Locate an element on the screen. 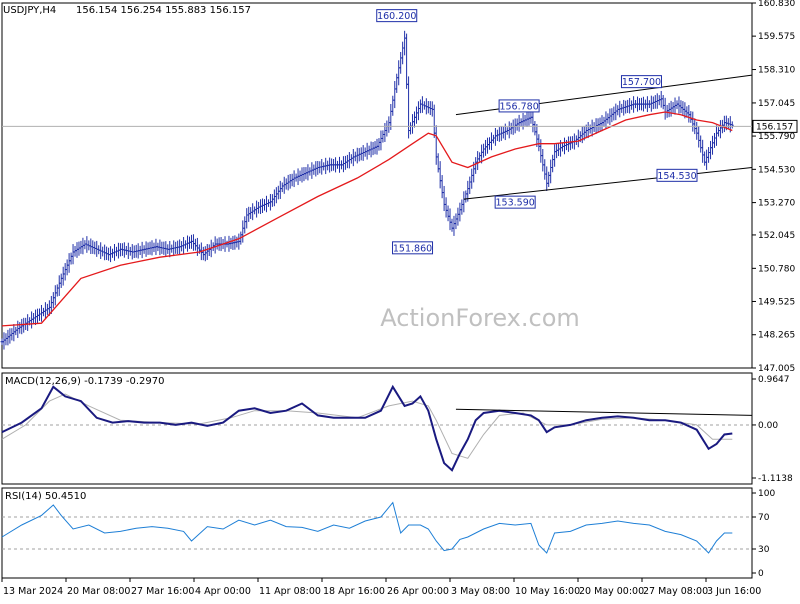 This screenshot has width=800, height=604. annotation-label: 151.860 is located at coordinates (412, 248).